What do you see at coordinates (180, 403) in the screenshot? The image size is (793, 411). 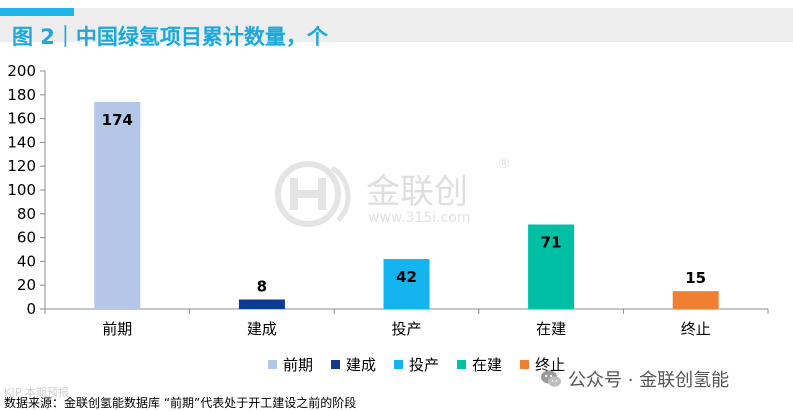 I see `source-note: 数据来源：金联创氢能数据库 “前期”代表处于开工建设之前的阶段` at bounding box center [180, 403].